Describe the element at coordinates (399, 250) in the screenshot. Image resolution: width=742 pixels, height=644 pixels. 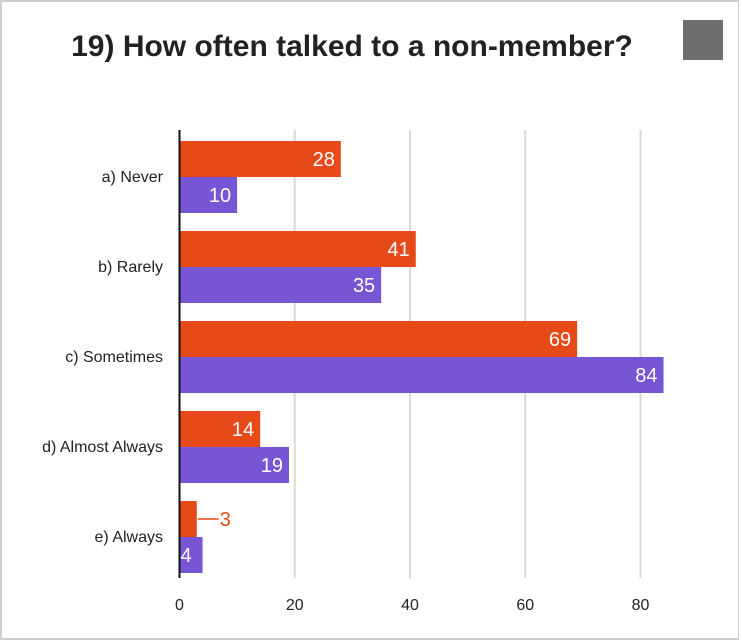
I see `bar-data-label: 41` at that location.